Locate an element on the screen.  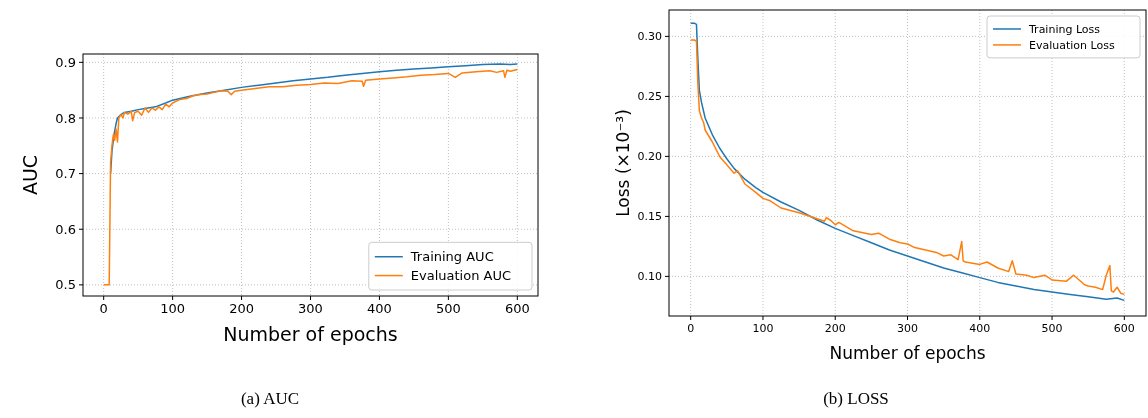
y-tick-label: 0.5 is located at coordinates (65, 285).